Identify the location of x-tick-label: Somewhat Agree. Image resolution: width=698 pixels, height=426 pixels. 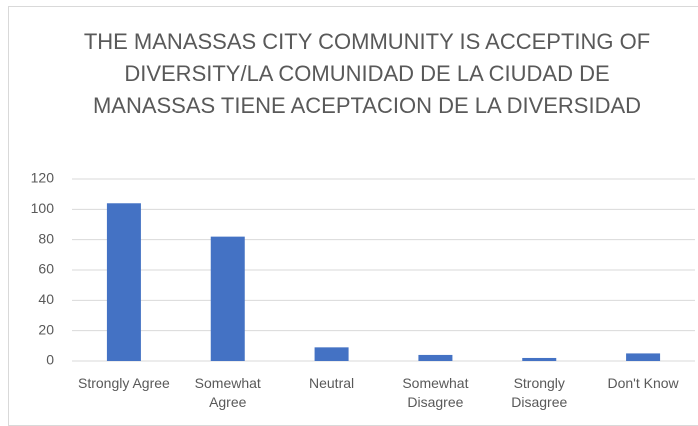
(227, 392).